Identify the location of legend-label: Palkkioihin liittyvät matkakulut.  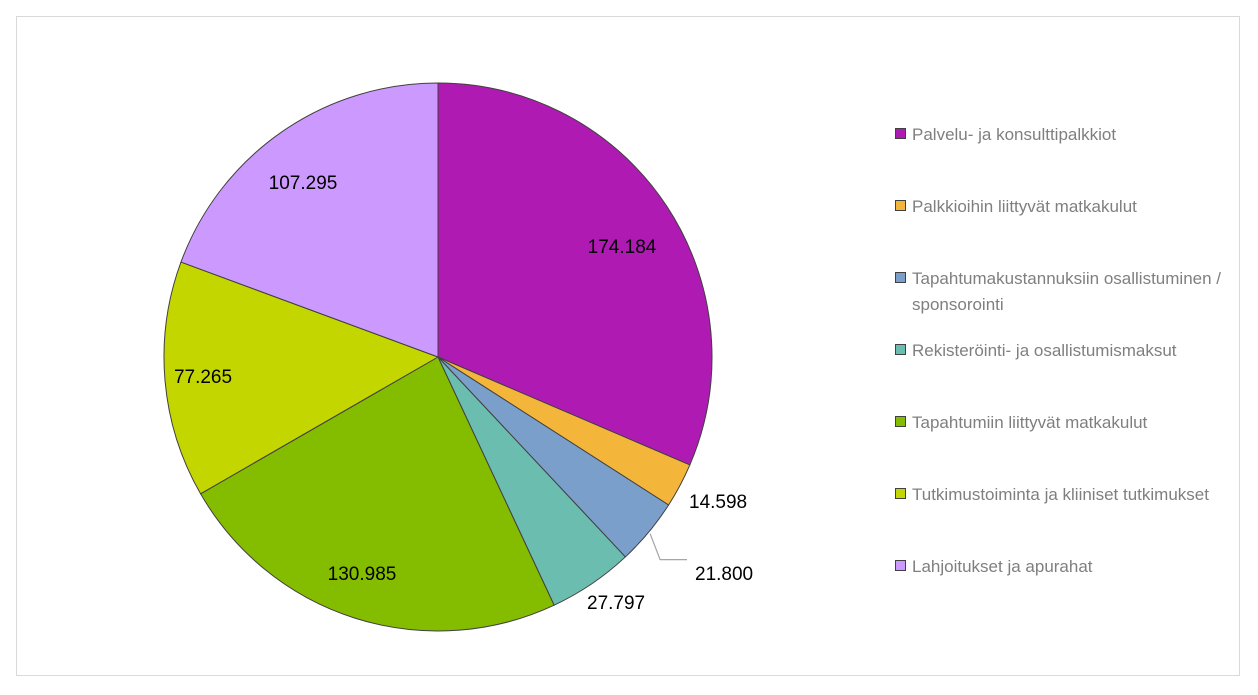
(1024, 206).